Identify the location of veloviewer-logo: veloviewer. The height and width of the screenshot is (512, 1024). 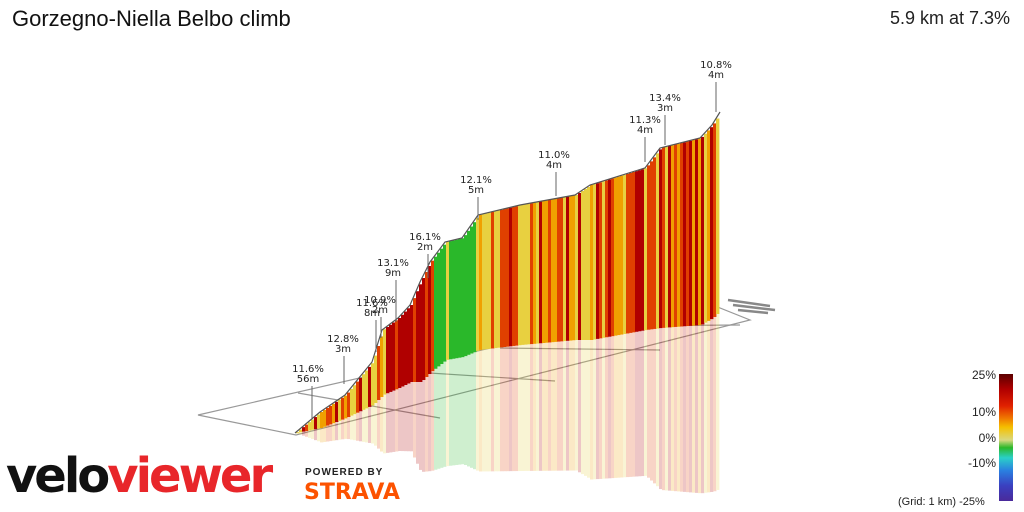
(139, 476).